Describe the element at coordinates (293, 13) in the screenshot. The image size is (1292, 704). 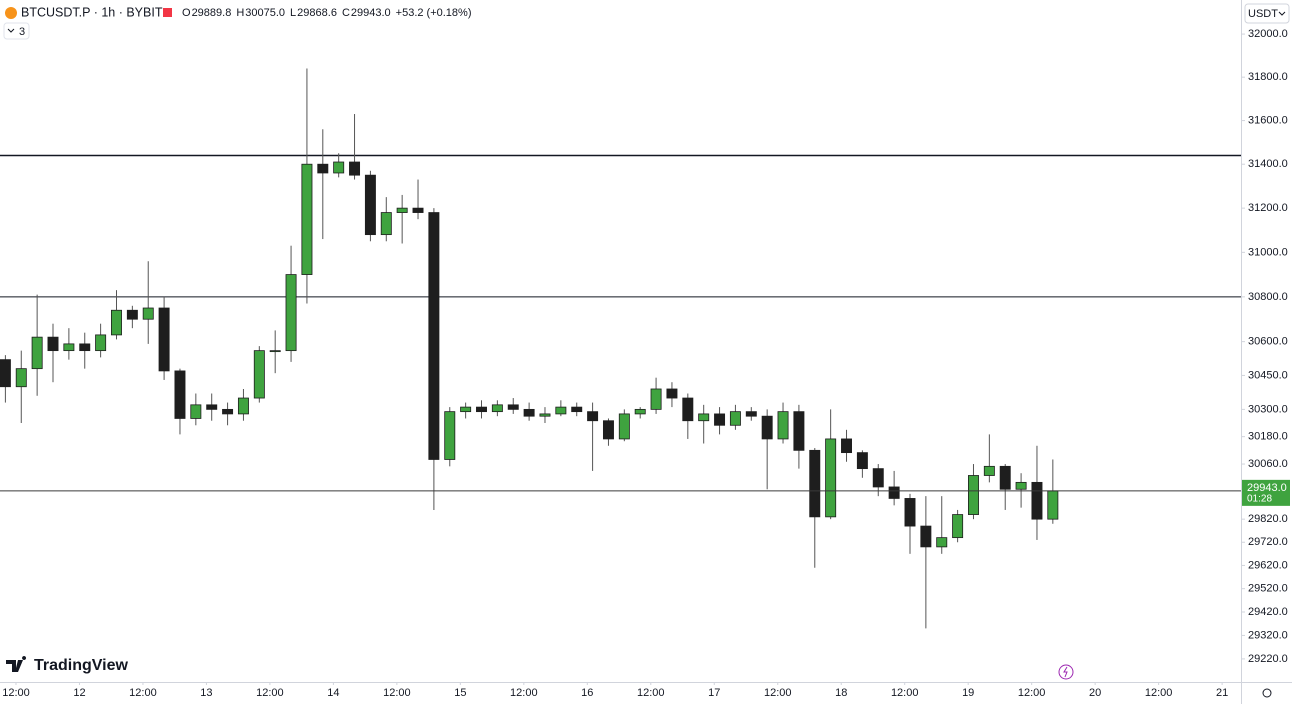
I see `ohlc-key: L` at that location.